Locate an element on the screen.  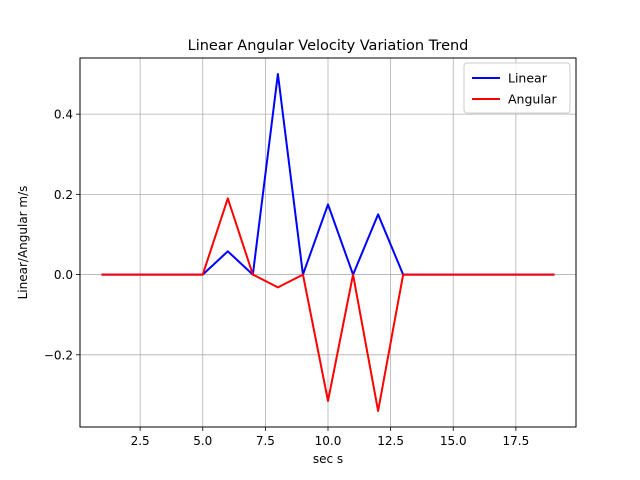
chart-title: Linear Angular Velocity Variation Trend is located at coordinates (328, 46).